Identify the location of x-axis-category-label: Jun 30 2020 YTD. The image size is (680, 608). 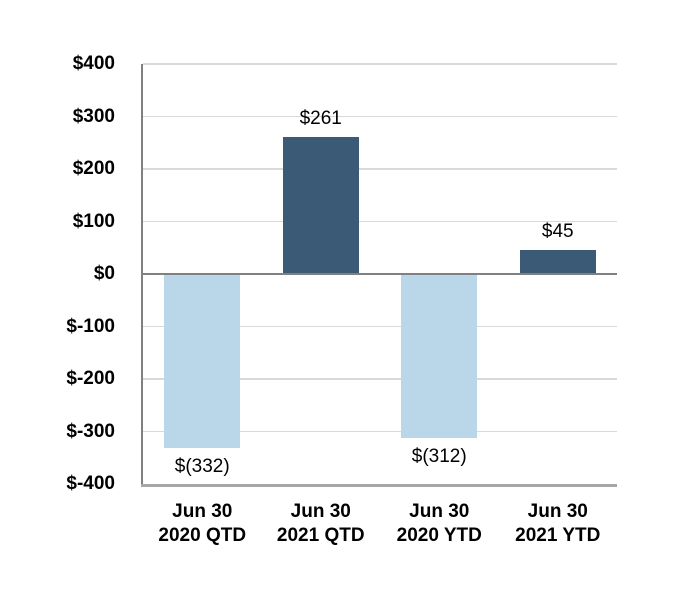
(439, 524).